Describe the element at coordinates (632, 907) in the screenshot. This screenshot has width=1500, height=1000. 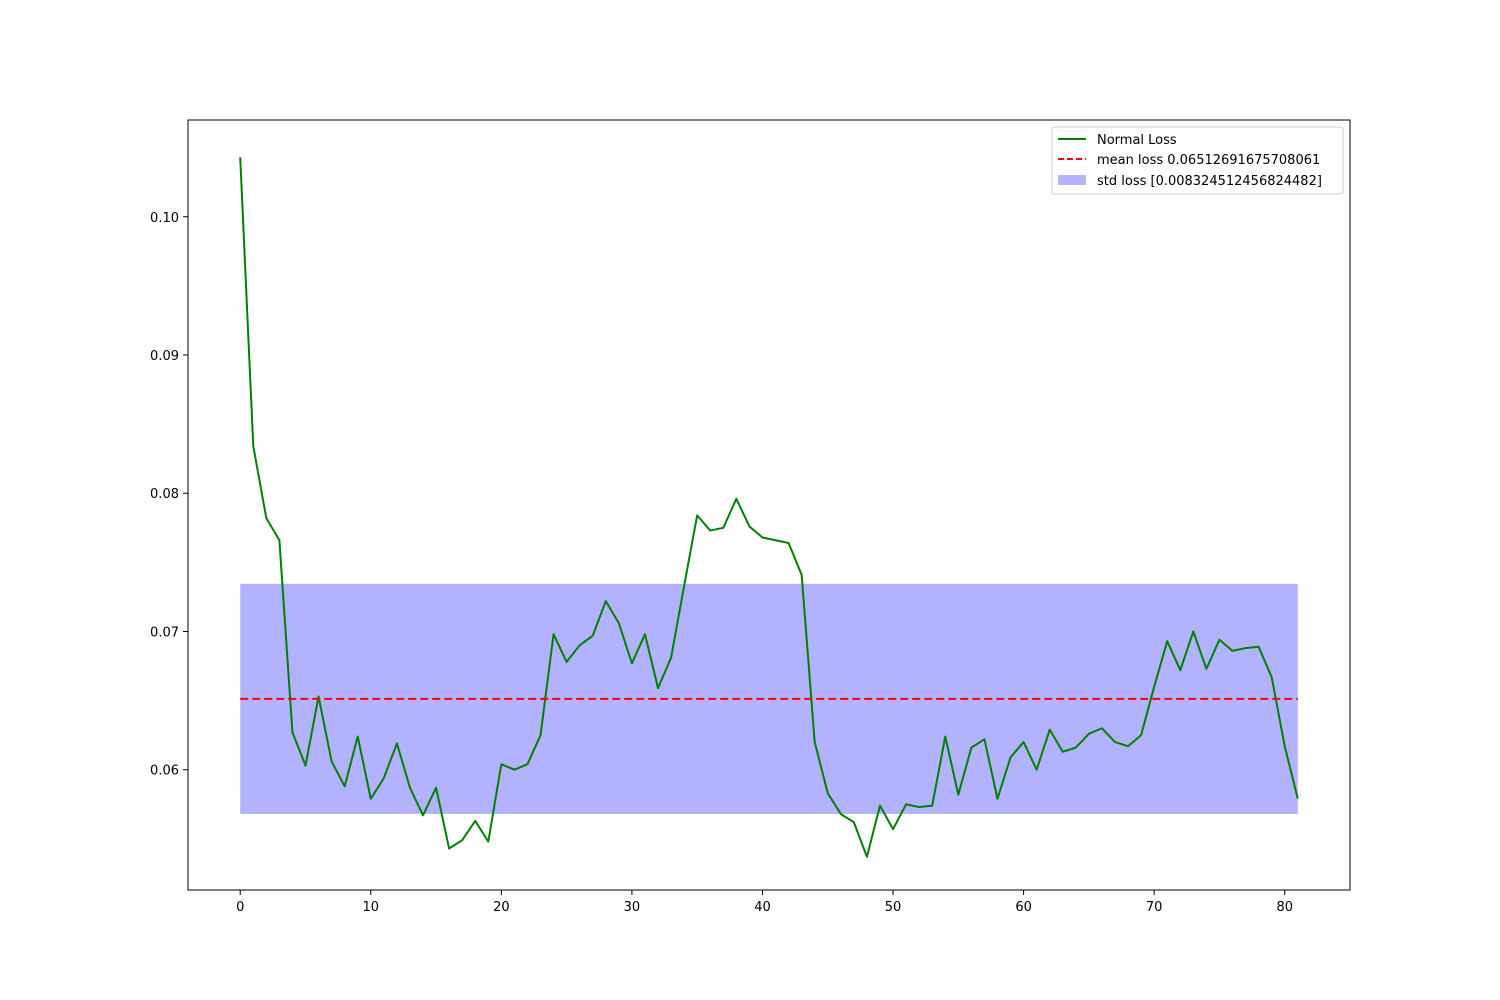
I see `x-tick-label: 30` at that location.